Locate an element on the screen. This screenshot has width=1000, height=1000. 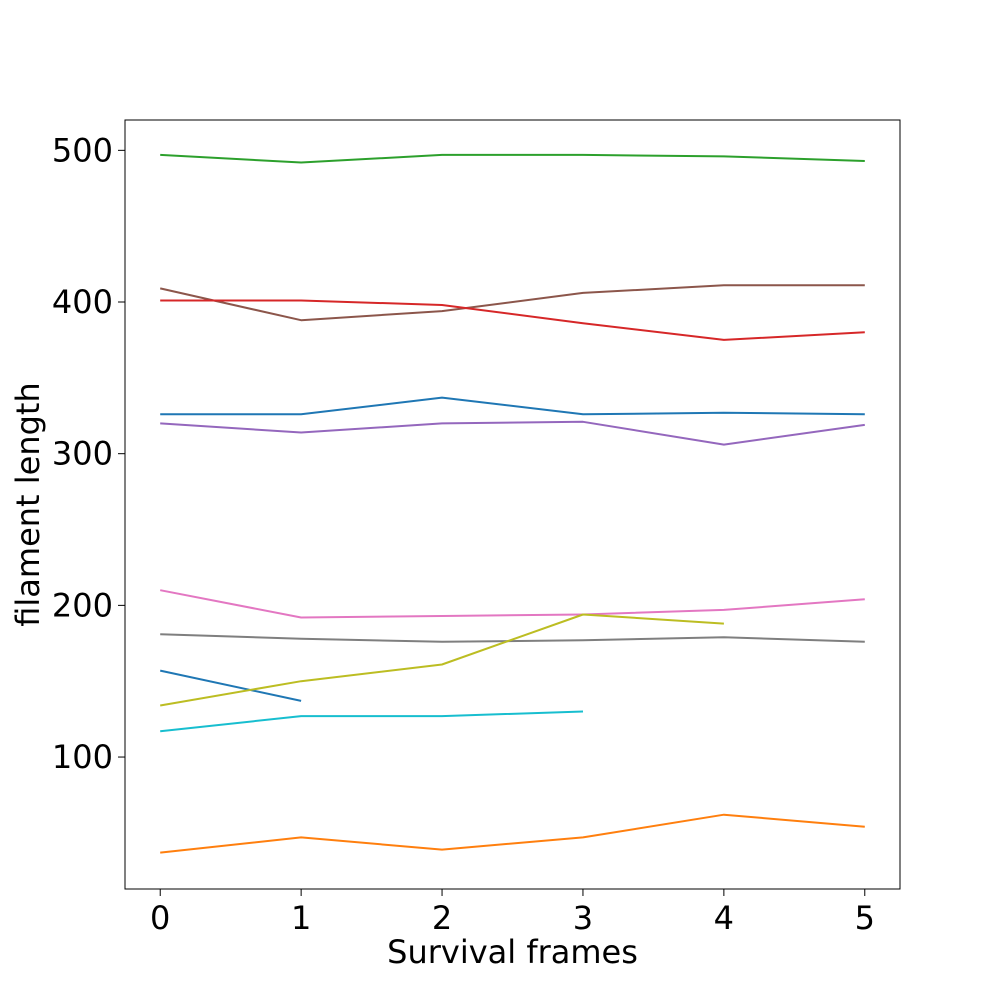
y-axis-label: filament length is located at coordinates (28, 504).